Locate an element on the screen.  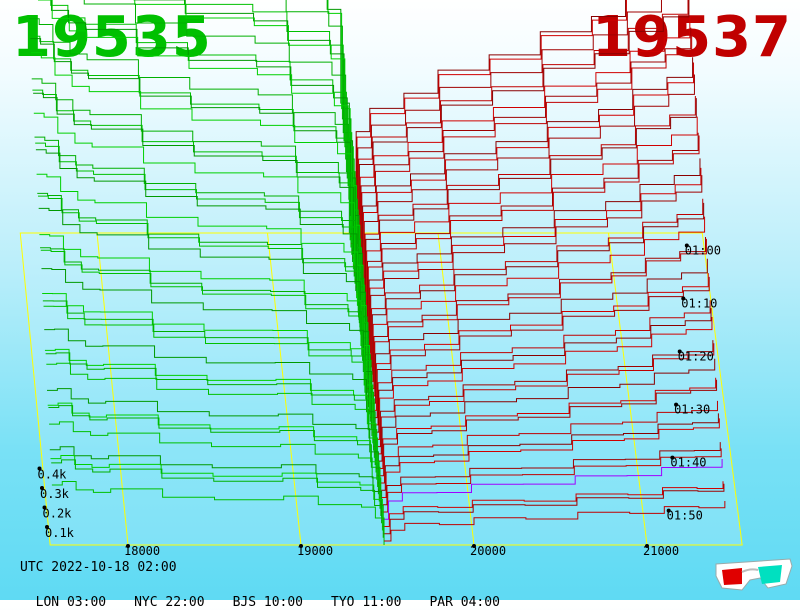
time-tick-label: 01:50 is located at coordinates (685, 516).